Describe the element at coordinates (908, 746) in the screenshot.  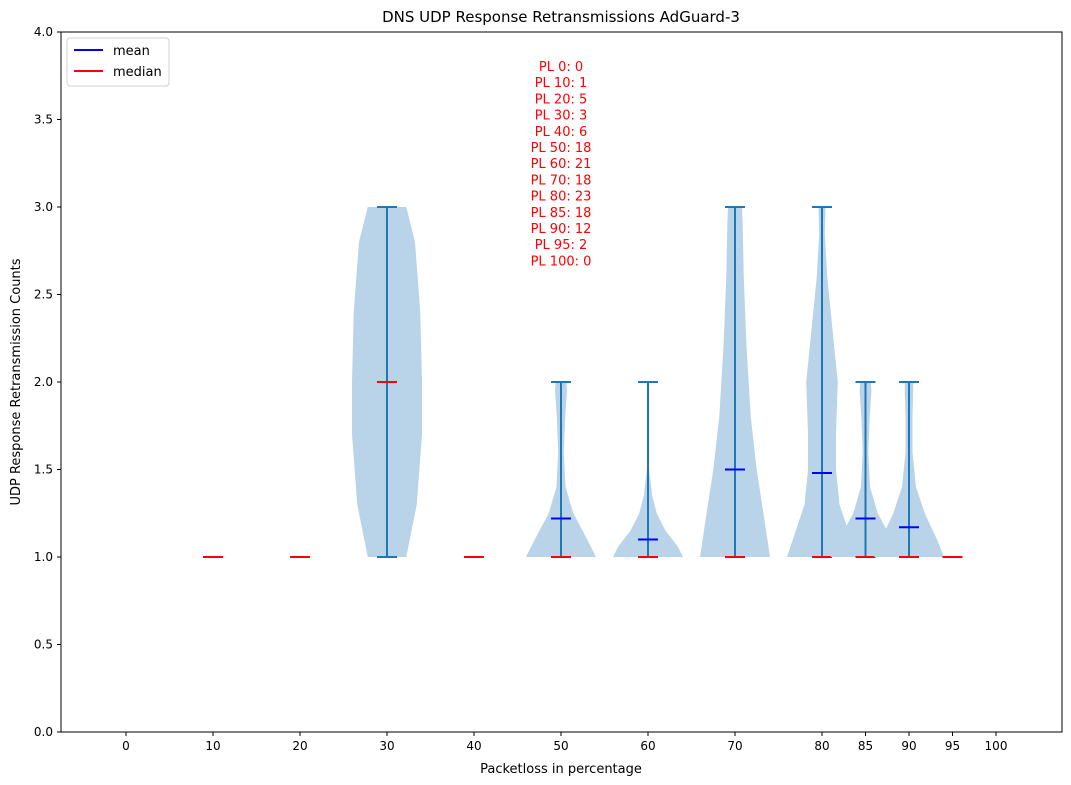
I see `x-tick-label: 90` at that location.